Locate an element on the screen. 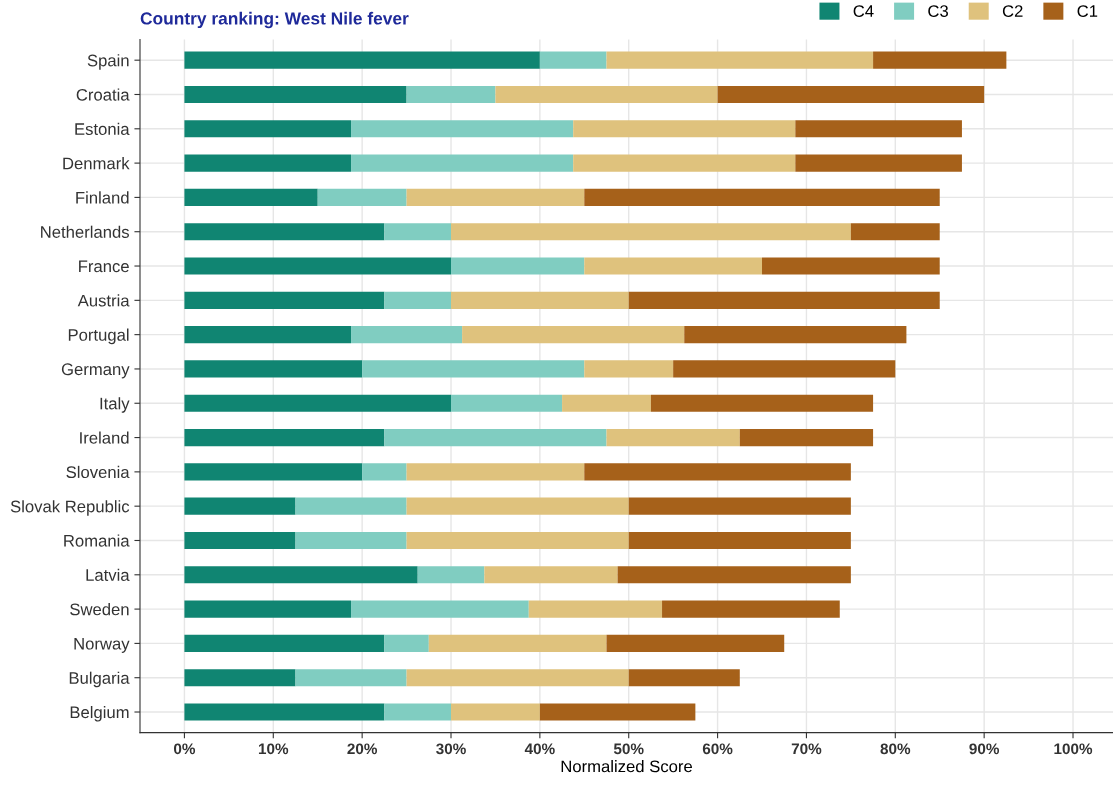 The width and height of the screenshot is (1113, 792). y-tick-label: Finland is located at coordinates (102, 197).